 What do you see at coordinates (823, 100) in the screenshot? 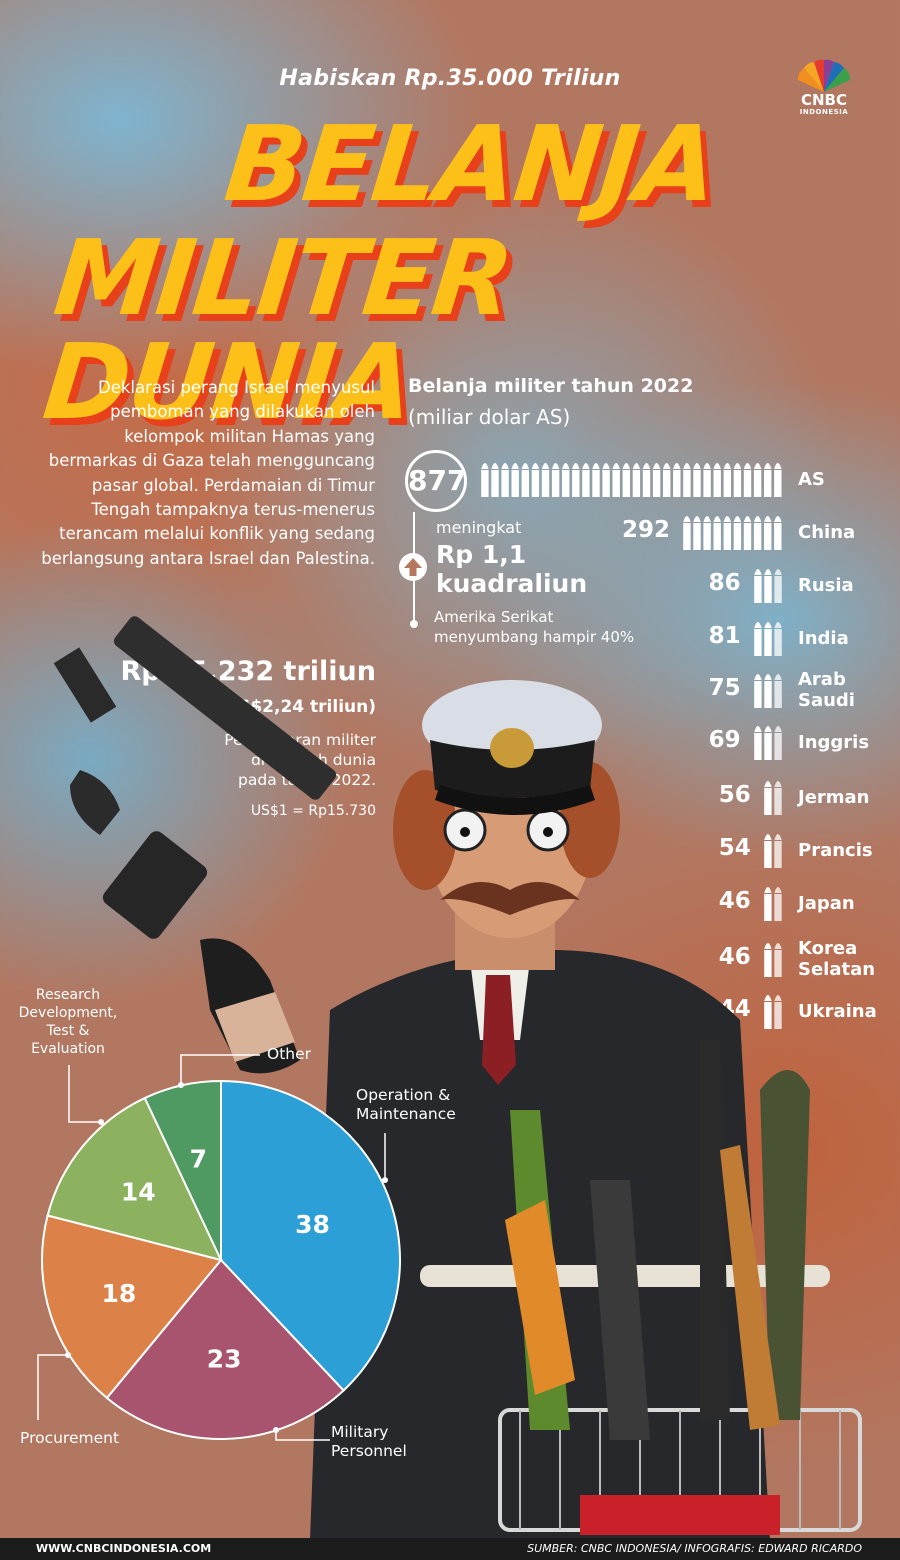
I see `logo-text: CNBC` at bounding box center [823, 100].